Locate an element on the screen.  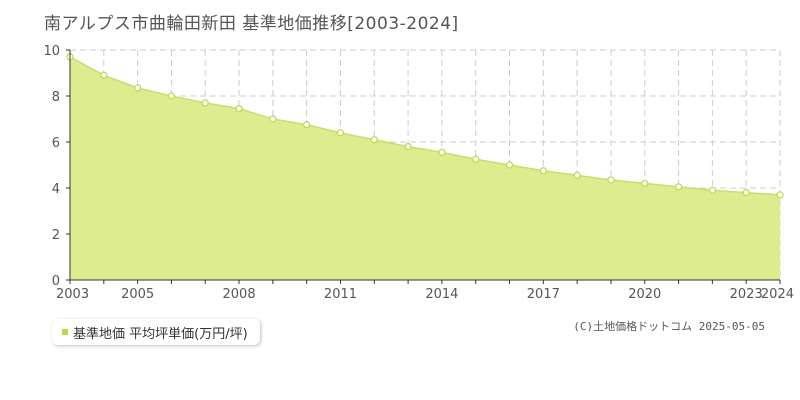
y-tick-label: 6 is located at coordinates (56, 143).